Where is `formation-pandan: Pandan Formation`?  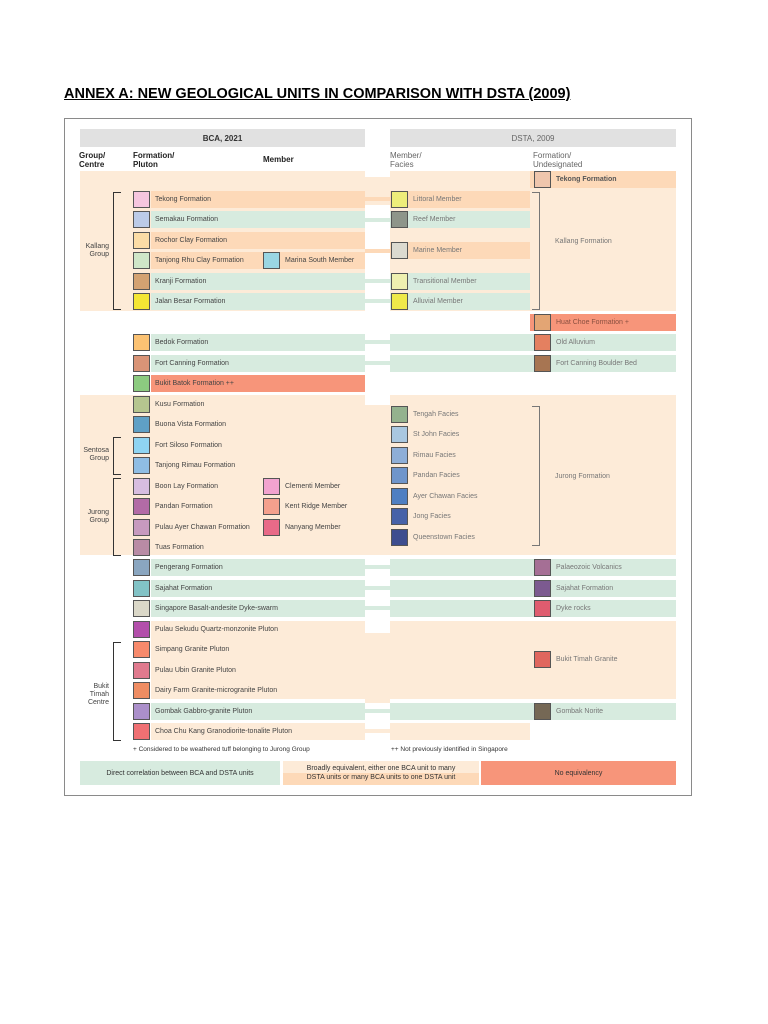 formation-pandan: Pandan Formation is located at coordinates (184, 506).